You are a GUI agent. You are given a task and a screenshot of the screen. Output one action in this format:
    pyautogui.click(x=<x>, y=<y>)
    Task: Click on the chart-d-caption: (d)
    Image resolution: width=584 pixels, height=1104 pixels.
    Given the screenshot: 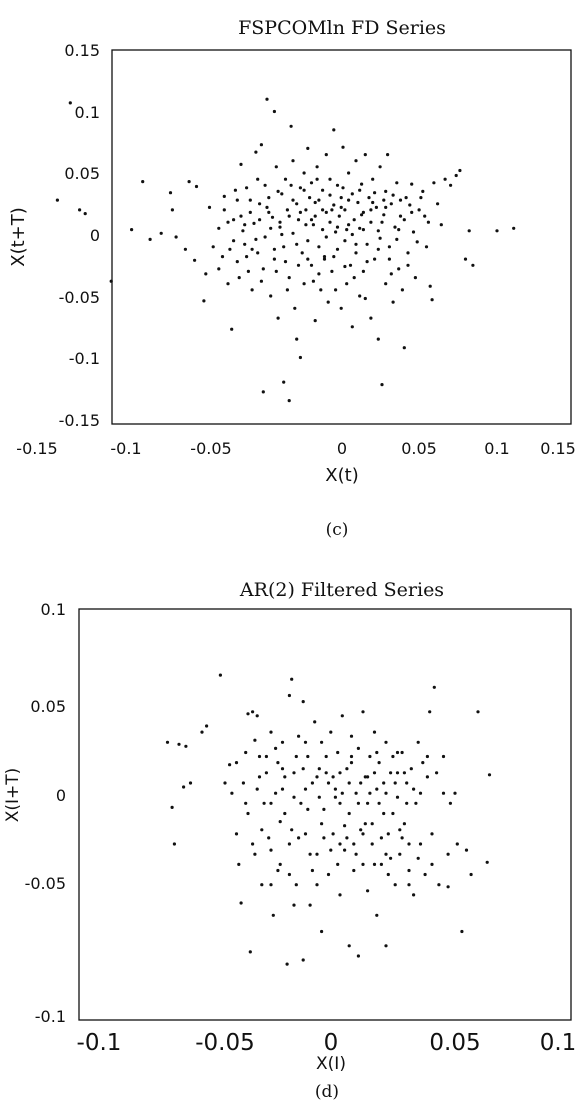 What is the action you would take?
    pyautogui.click(x=327, y=1092)
    